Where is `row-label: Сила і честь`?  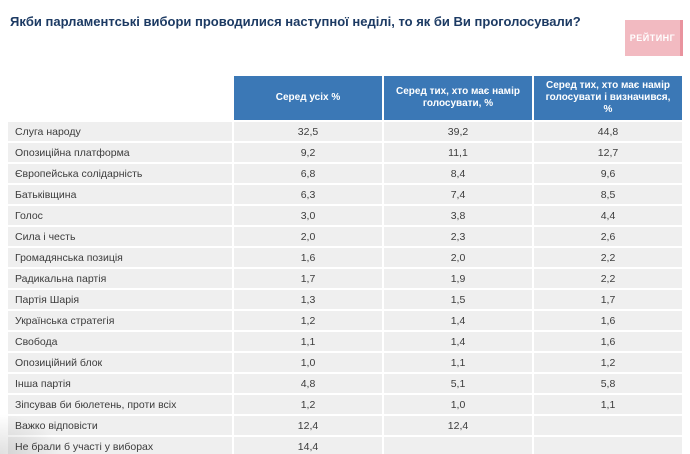
row-label: Сила і честь is located at coordinates (120, 236).